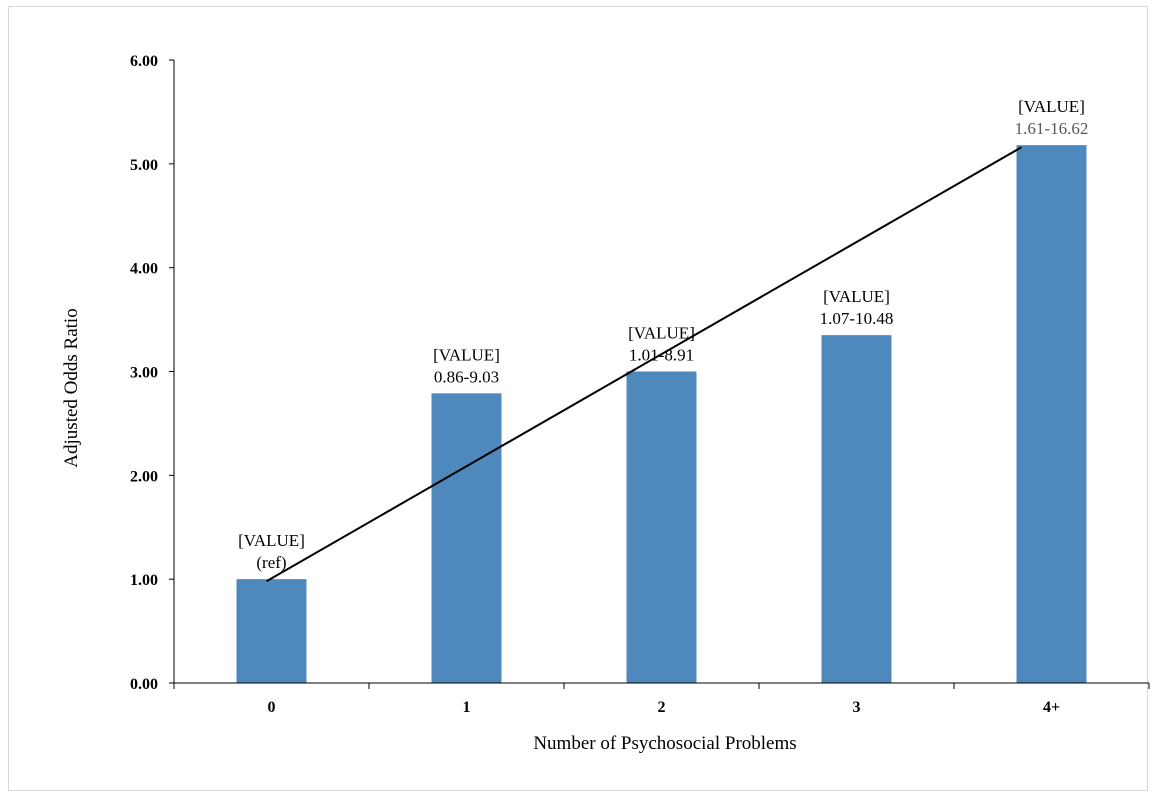  I want to click on data-label-ci: 1.07-10.48, so click(857, 318).